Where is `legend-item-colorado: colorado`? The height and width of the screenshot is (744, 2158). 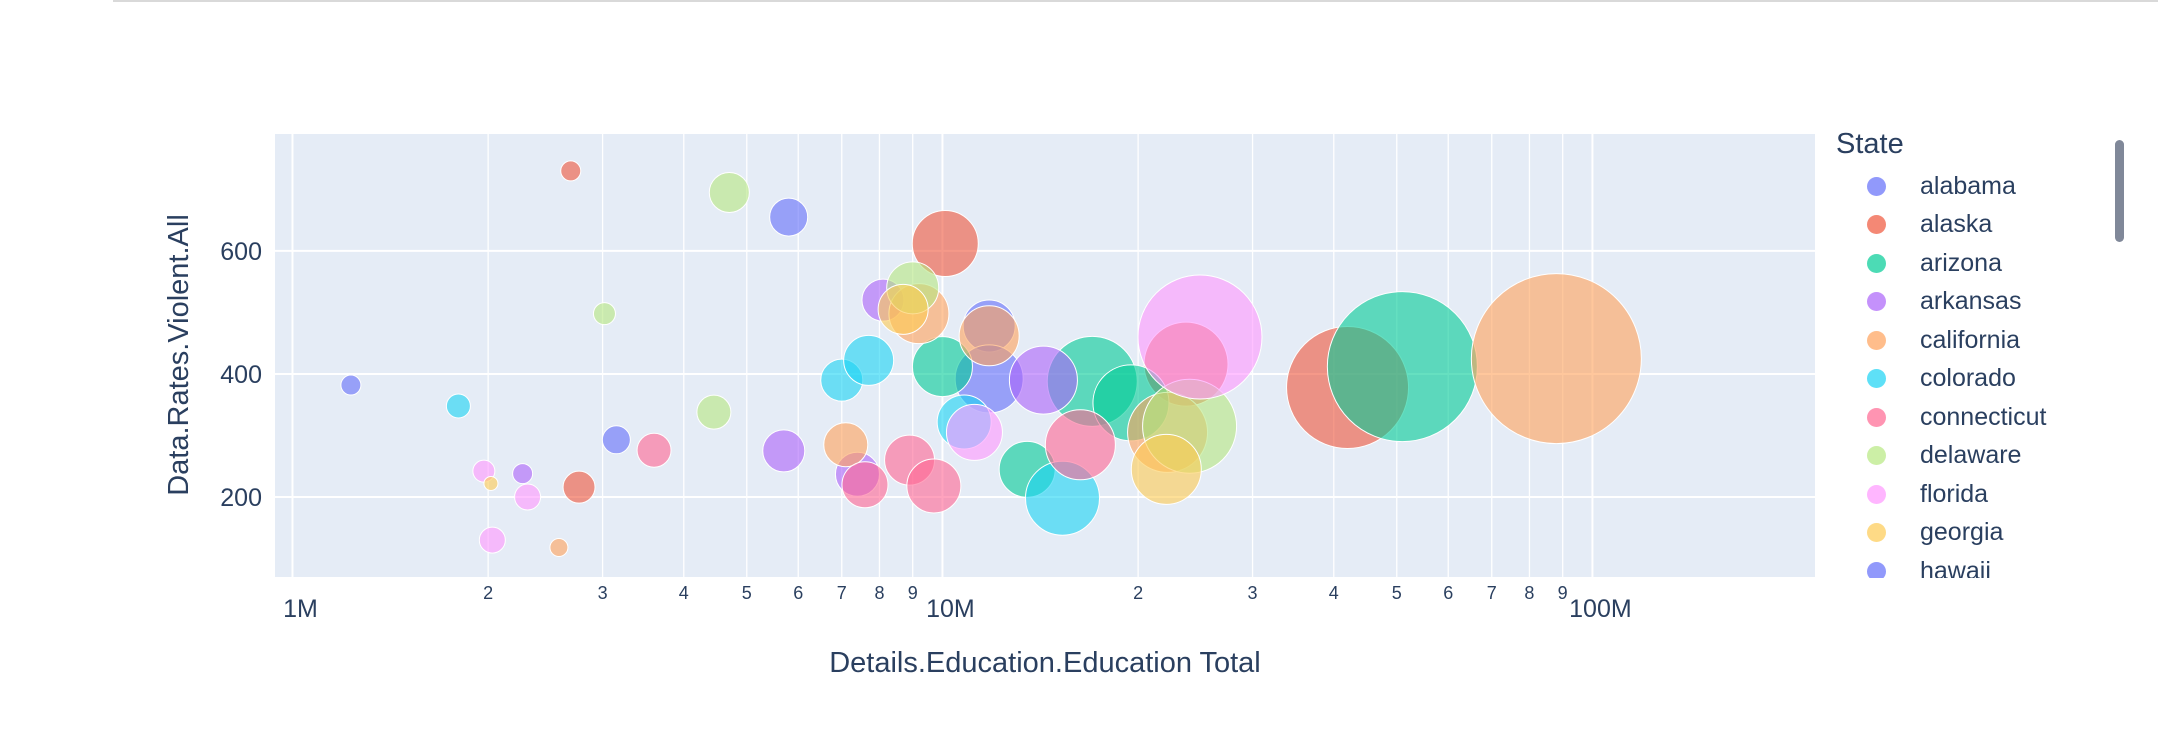
legend-item-colorado: colorado is located at coordinates (1986, 379).